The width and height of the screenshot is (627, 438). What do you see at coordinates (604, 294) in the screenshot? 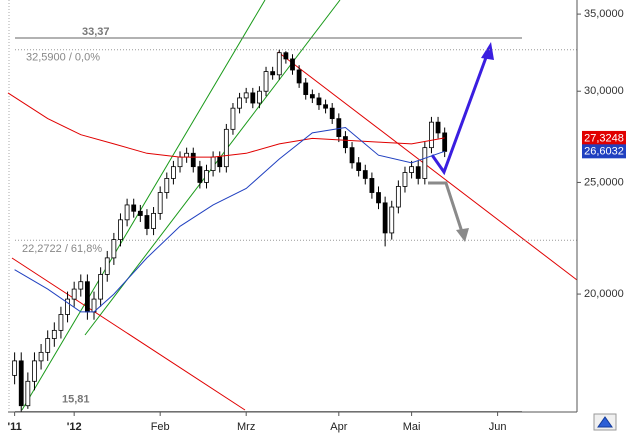
I see `y-tick-label: 20,0000` at bounding box center [604, 294].